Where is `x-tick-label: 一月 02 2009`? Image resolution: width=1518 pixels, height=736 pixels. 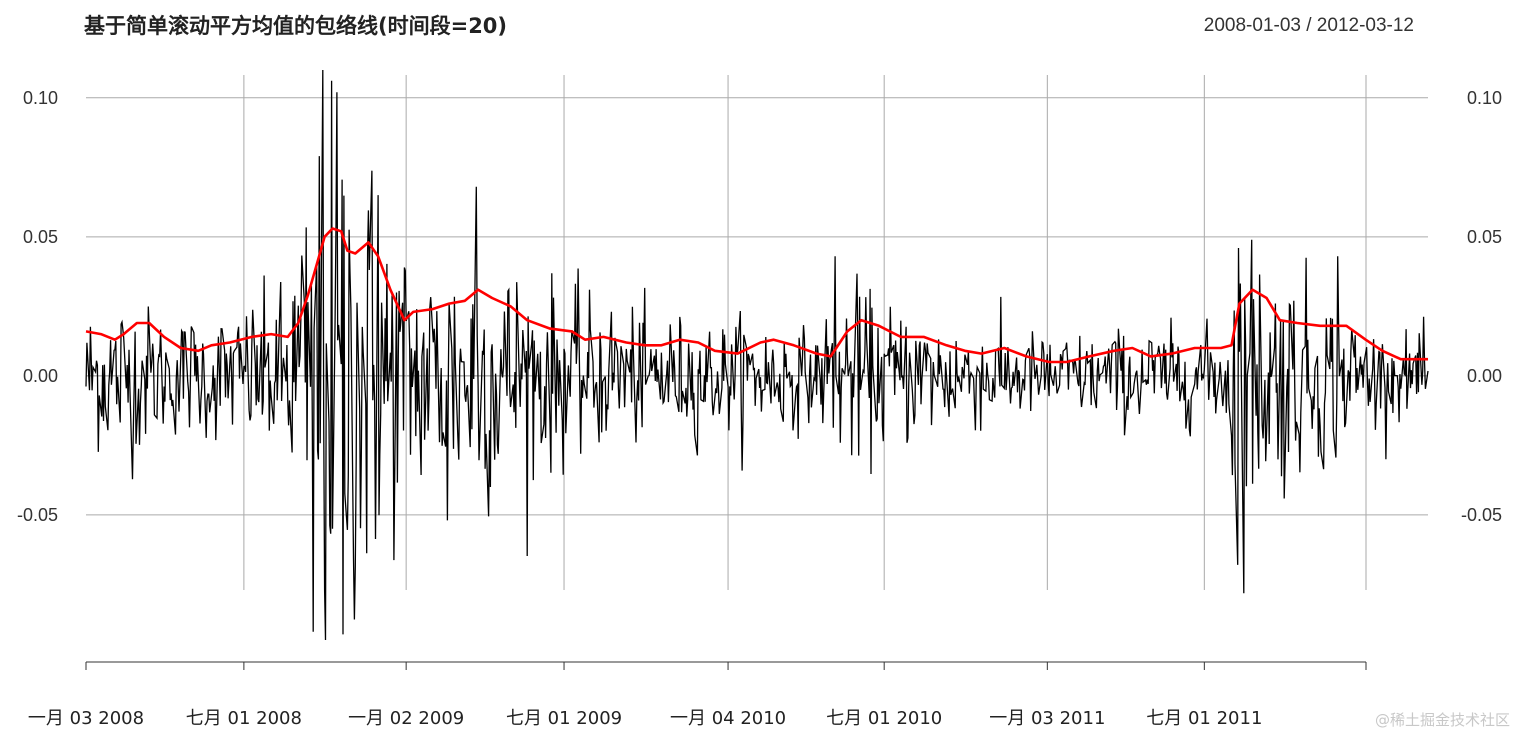 x-tick-label: 一月 02 2009 is located at coordinates (406, 718).